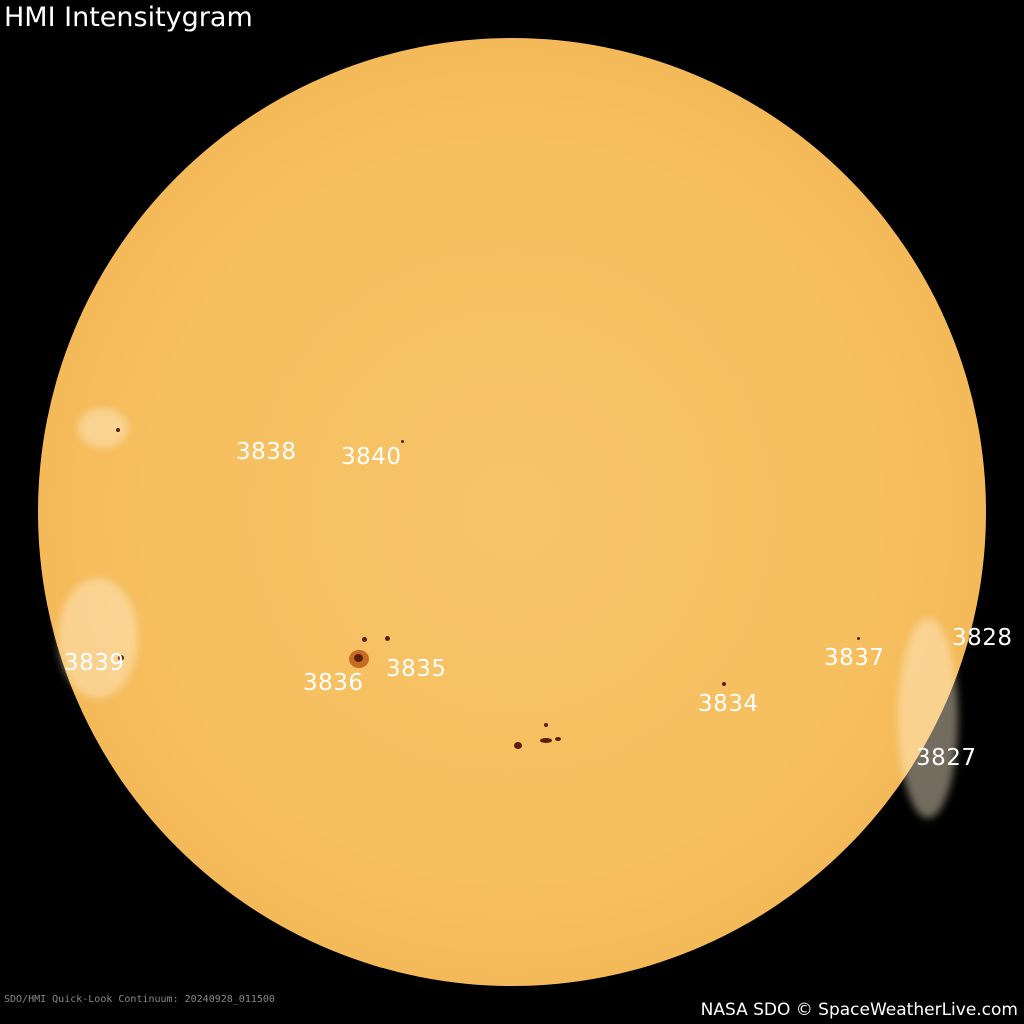 The height and width of the screenshot is (1024, 1024). What do you see at coordinates (728, 704) in the screenshot?
I see `region-label-3834: 3834` at bounding box center [728, 704].